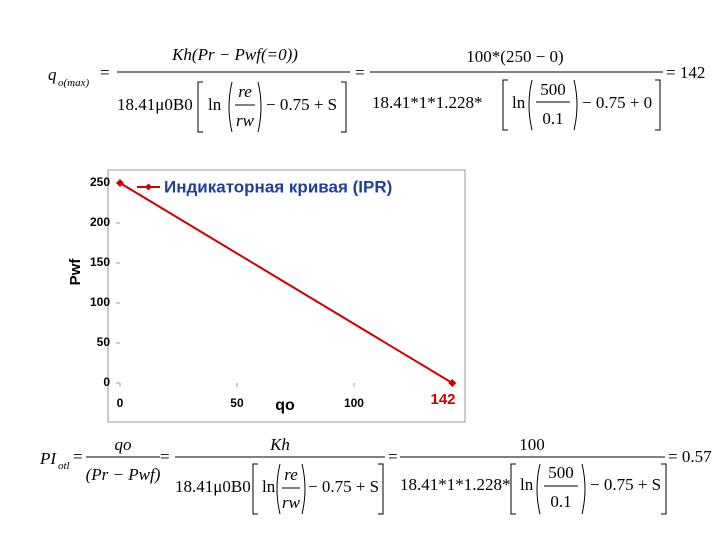 The height and width of the screenshot is (540, 720). Describe the element at coordinates (123, 444) in the screenshot. I see `formula-text: qo` at that location.